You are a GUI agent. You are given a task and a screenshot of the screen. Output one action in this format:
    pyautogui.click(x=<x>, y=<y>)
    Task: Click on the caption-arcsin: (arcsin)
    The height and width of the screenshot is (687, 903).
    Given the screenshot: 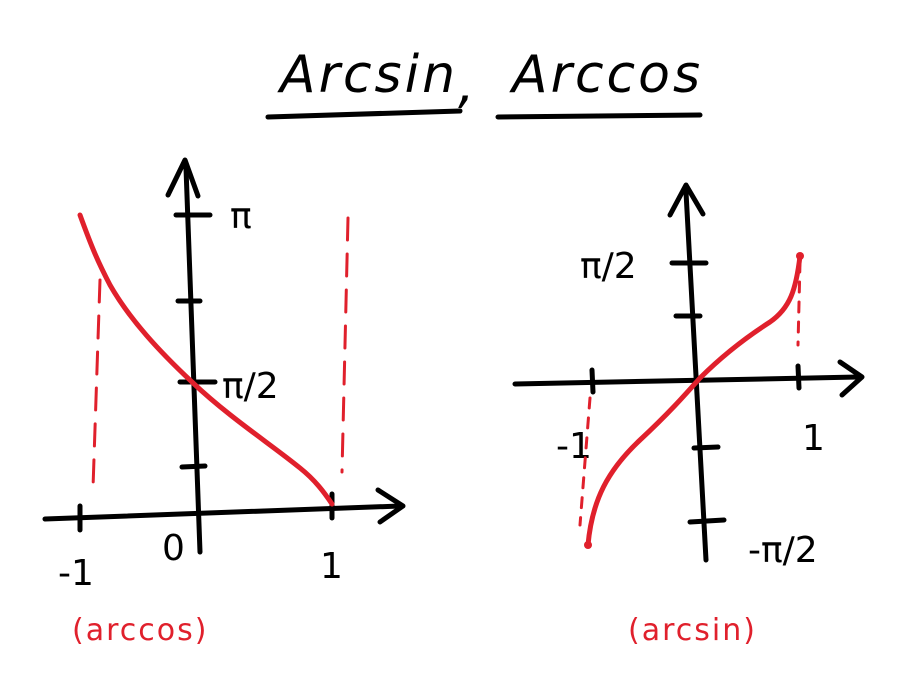 What is the action you would take?
    pyautogui.click(x=692, y=630)
    